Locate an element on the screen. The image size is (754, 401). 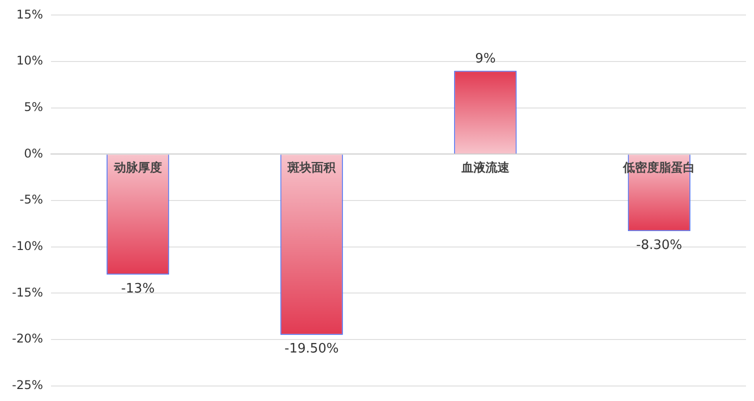
x-tick-label: 血液流速 is located at coordinates (485, 167).